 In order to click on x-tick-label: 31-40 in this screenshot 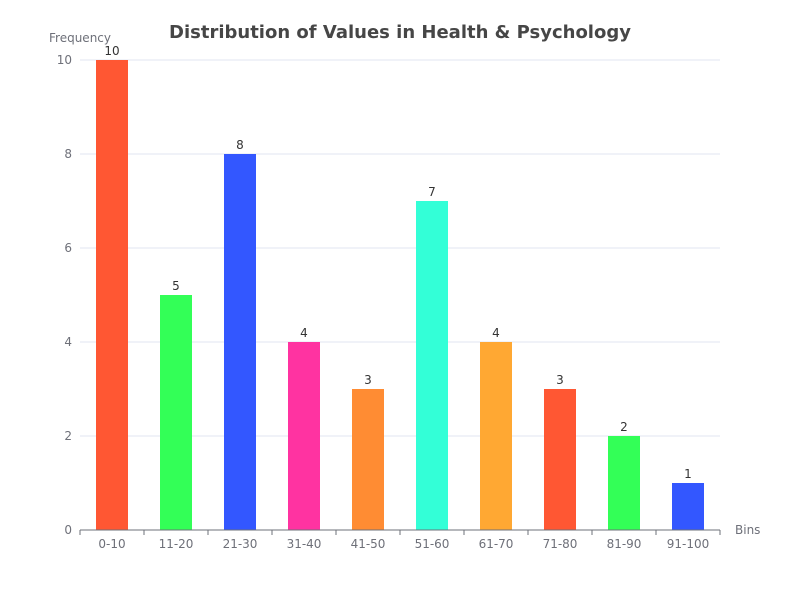, I will do `click(304, 544)`.